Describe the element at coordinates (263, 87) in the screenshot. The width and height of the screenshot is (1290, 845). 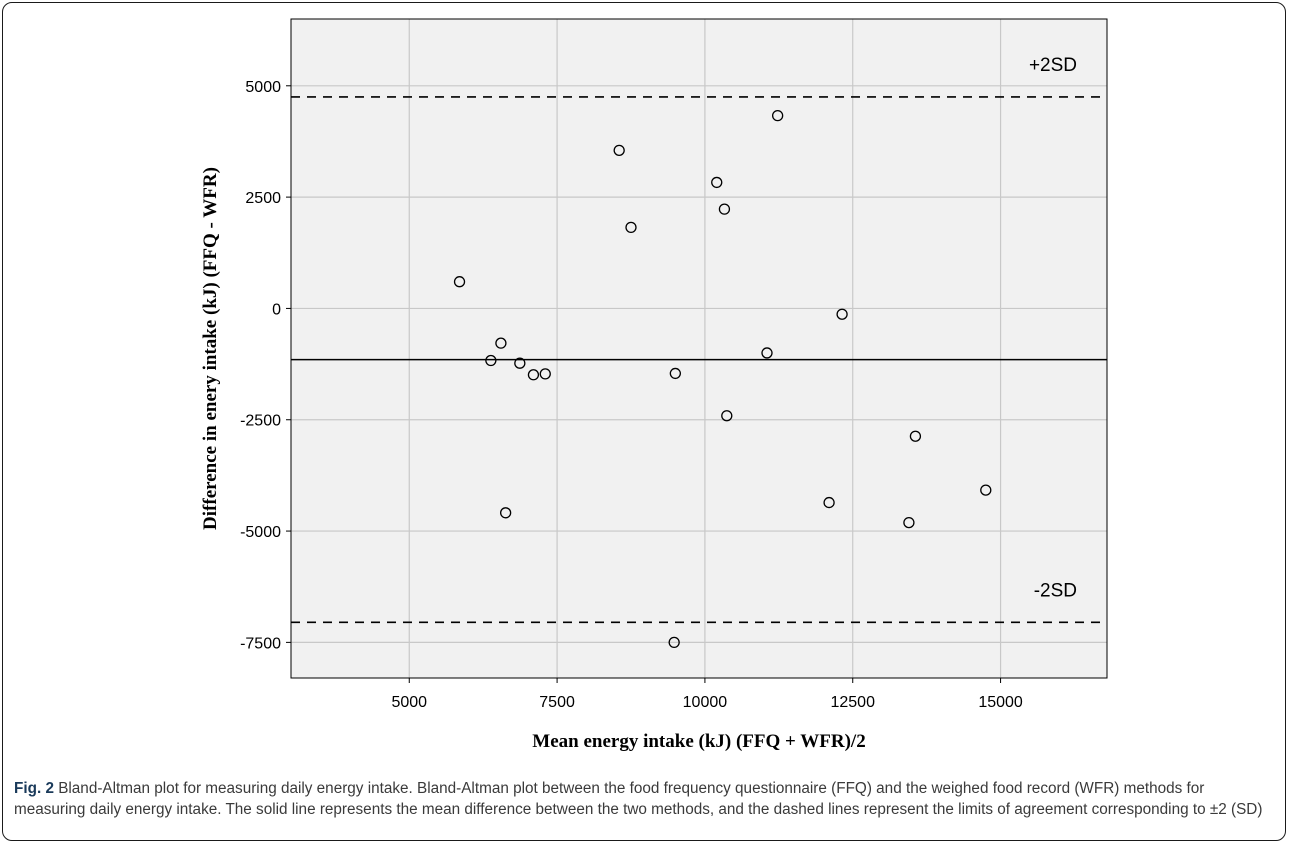
I see `y-tick-label: 5000` at that location.